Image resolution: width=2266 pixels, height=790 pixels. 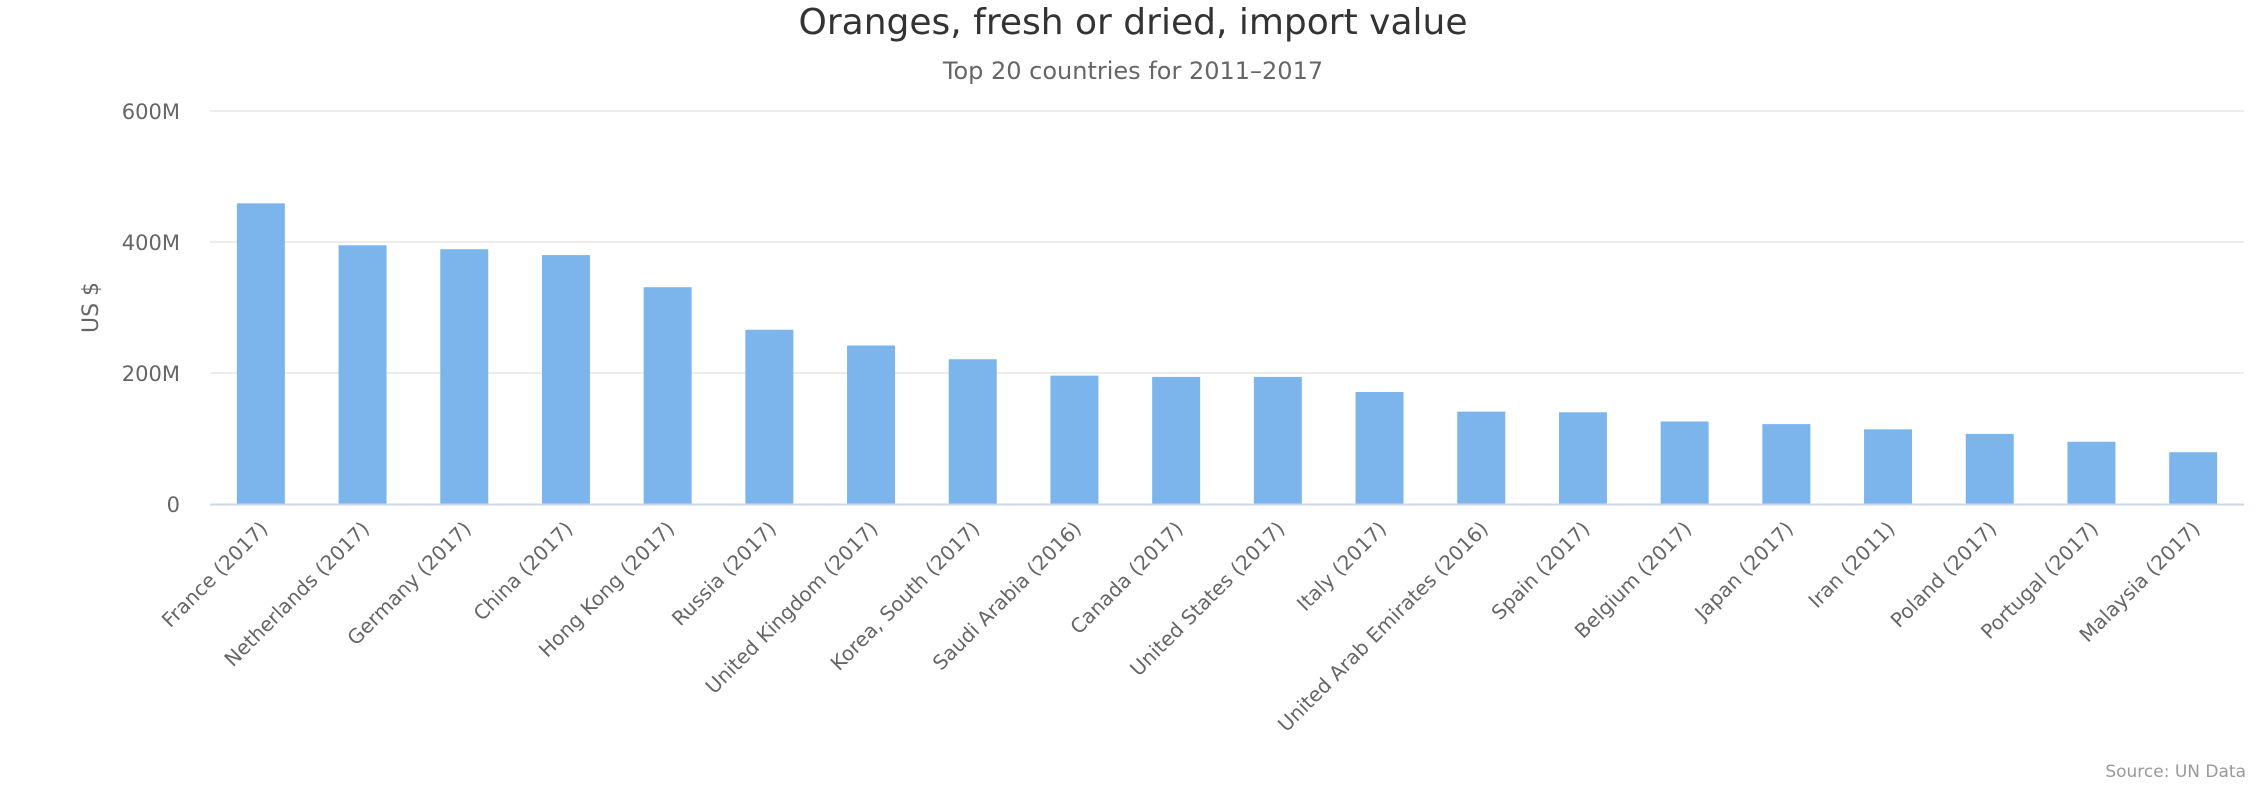 What do you see at coordinates (792, 608) in the screenshot?
I see `x-tick-label: United Kingdom (2017)` at bounding box center [792, 608].